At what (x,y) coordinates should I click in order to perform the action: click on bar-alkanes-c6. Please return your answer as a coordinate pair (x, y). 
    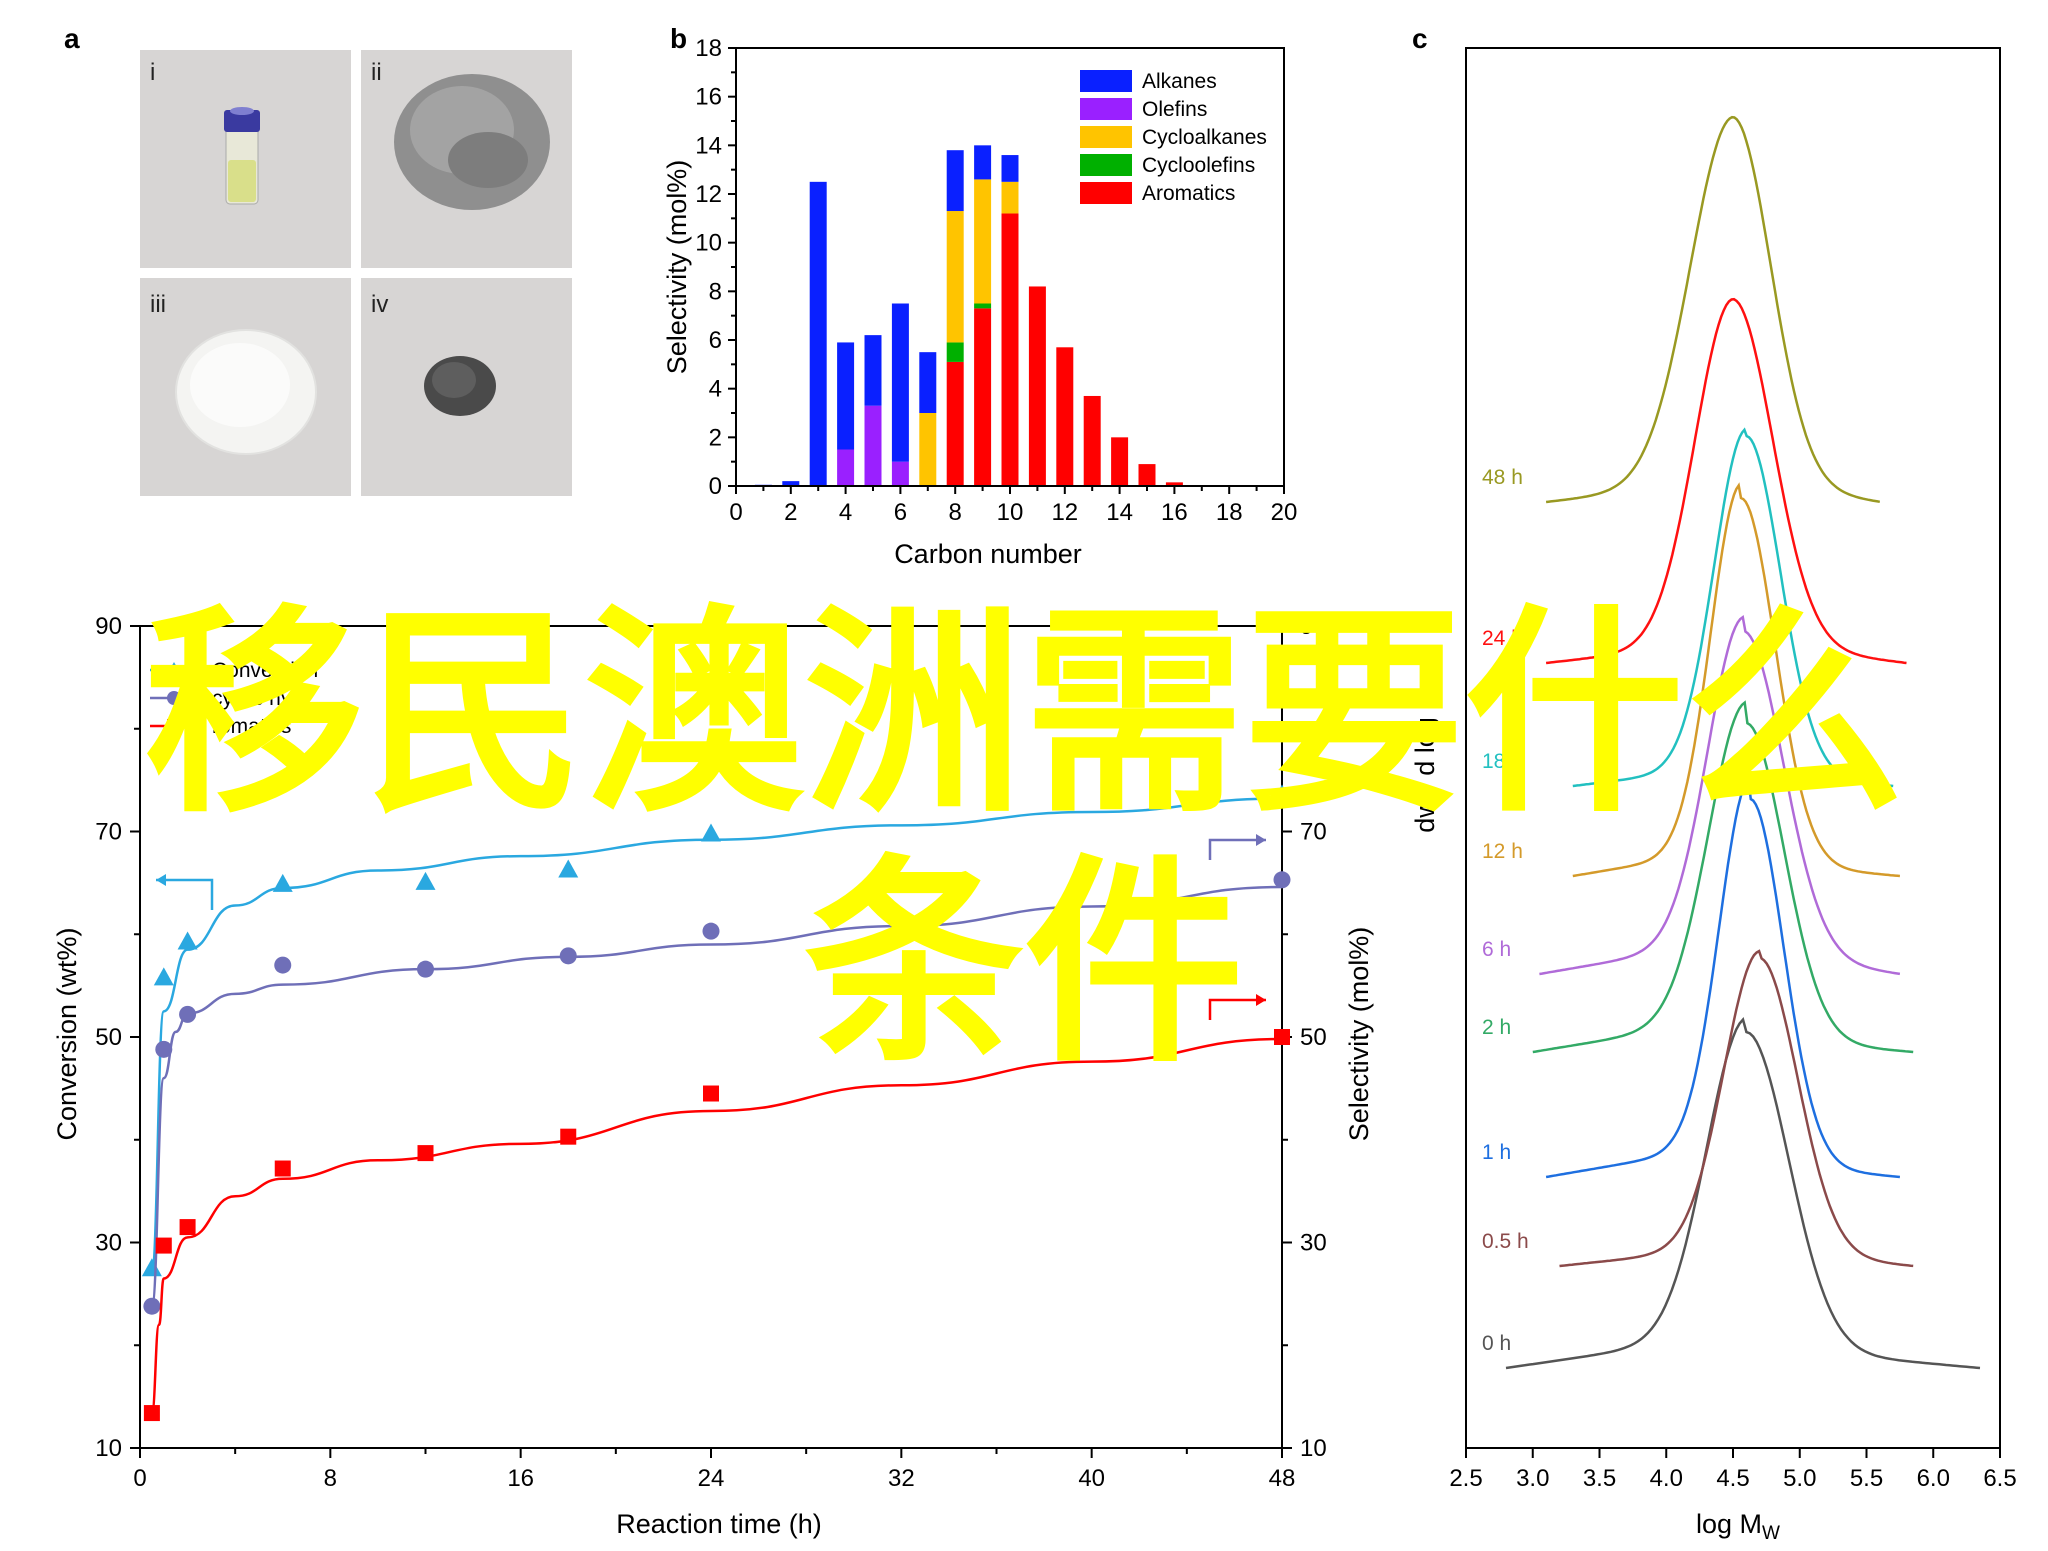
    Looking at the image, I should click on (900, 382).